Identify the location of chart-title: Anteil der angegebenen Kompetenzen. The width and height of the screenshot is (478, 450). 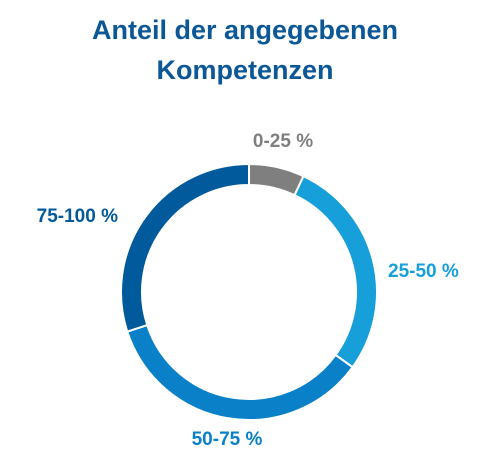
(245, 50).